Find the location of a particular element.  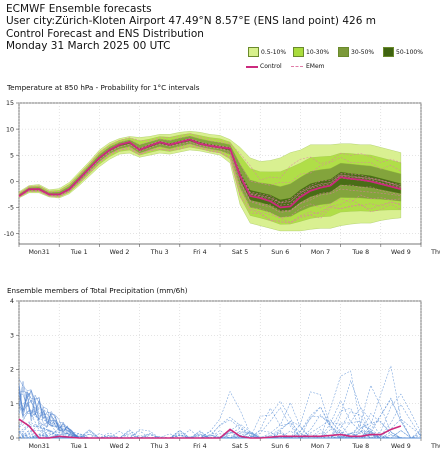

precipitation-xlabel: Fri 4 is located at coordinates (200, 446).